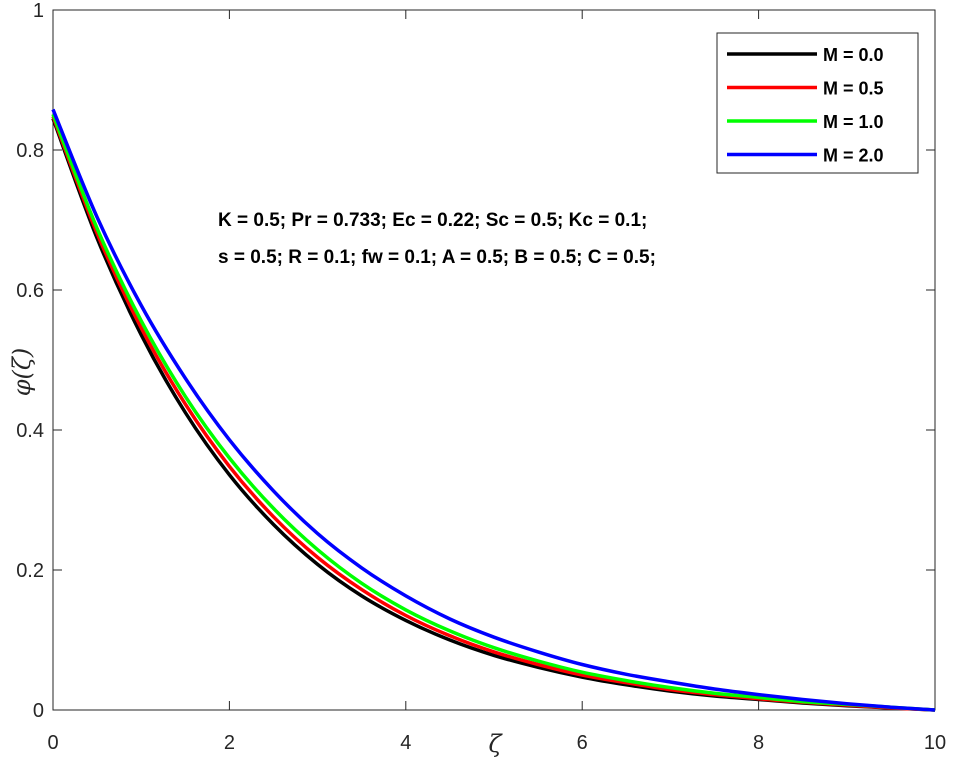 This screenshot has width=953, height=762. I want to click on y-tick-label: 0.2, so click(30, 571).